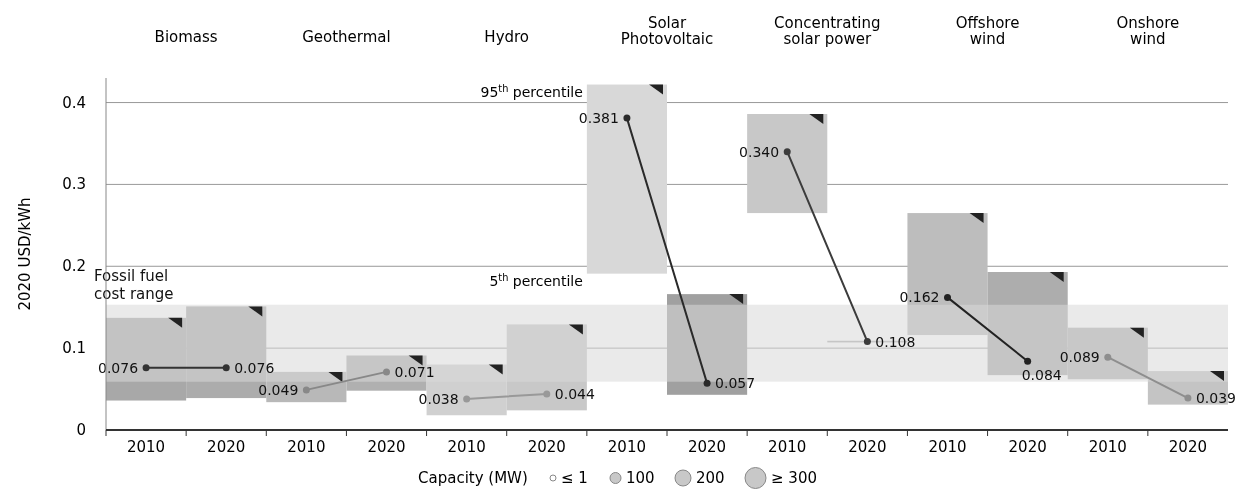  Describe the element at coordinates (278, 389) in the screenshot. I see `data-label: 0.049` at that location.